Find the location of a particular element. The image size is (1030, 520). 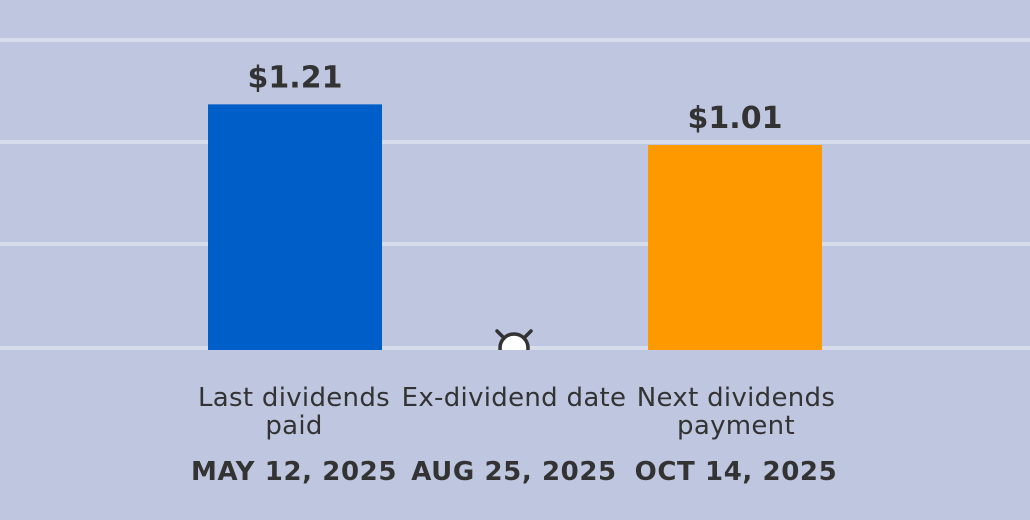

value-label-0: $1.21 is located at coordinates (295, 77).